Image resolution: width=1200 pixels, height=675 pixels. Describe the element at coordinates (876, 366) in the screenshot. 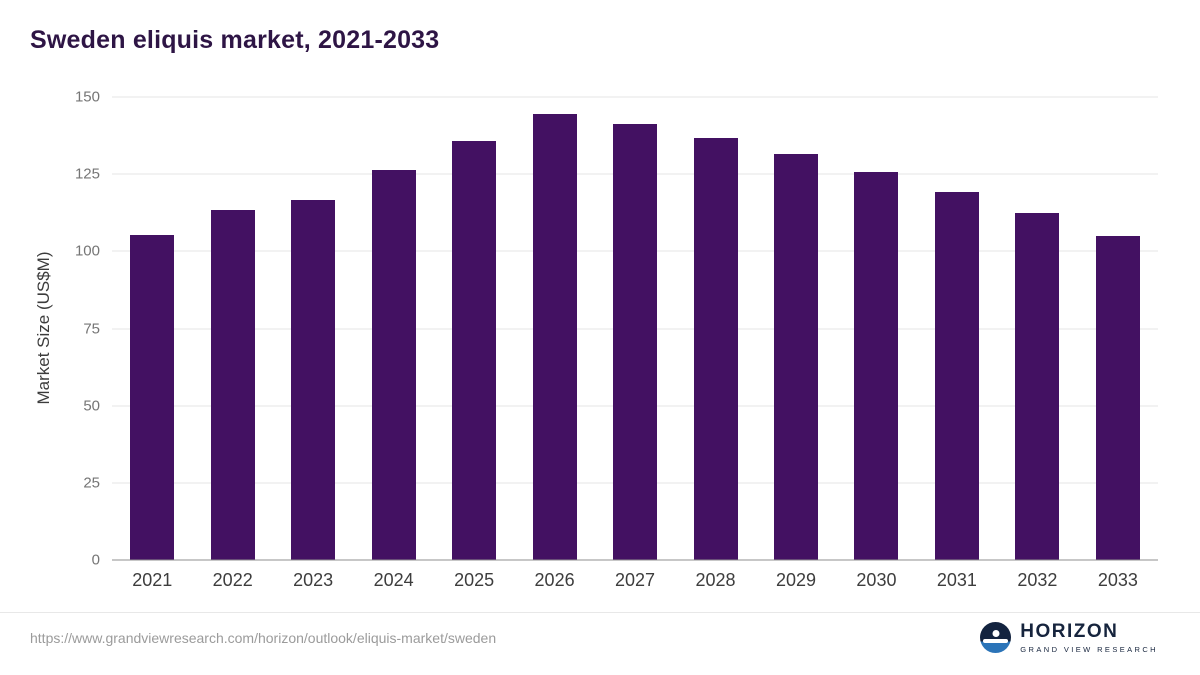

I see `bar-2030` at that location.